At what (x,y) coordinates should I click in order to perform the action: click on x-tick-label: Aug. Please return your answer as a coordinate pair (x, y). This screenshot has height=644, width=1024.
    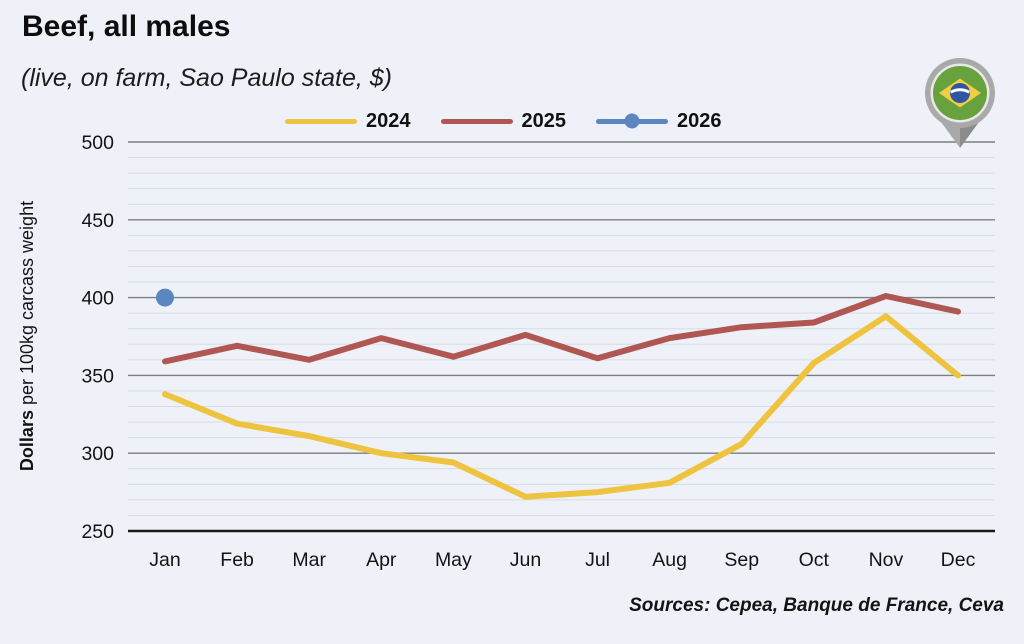
    Looking at the image, I should click on (669, 560).